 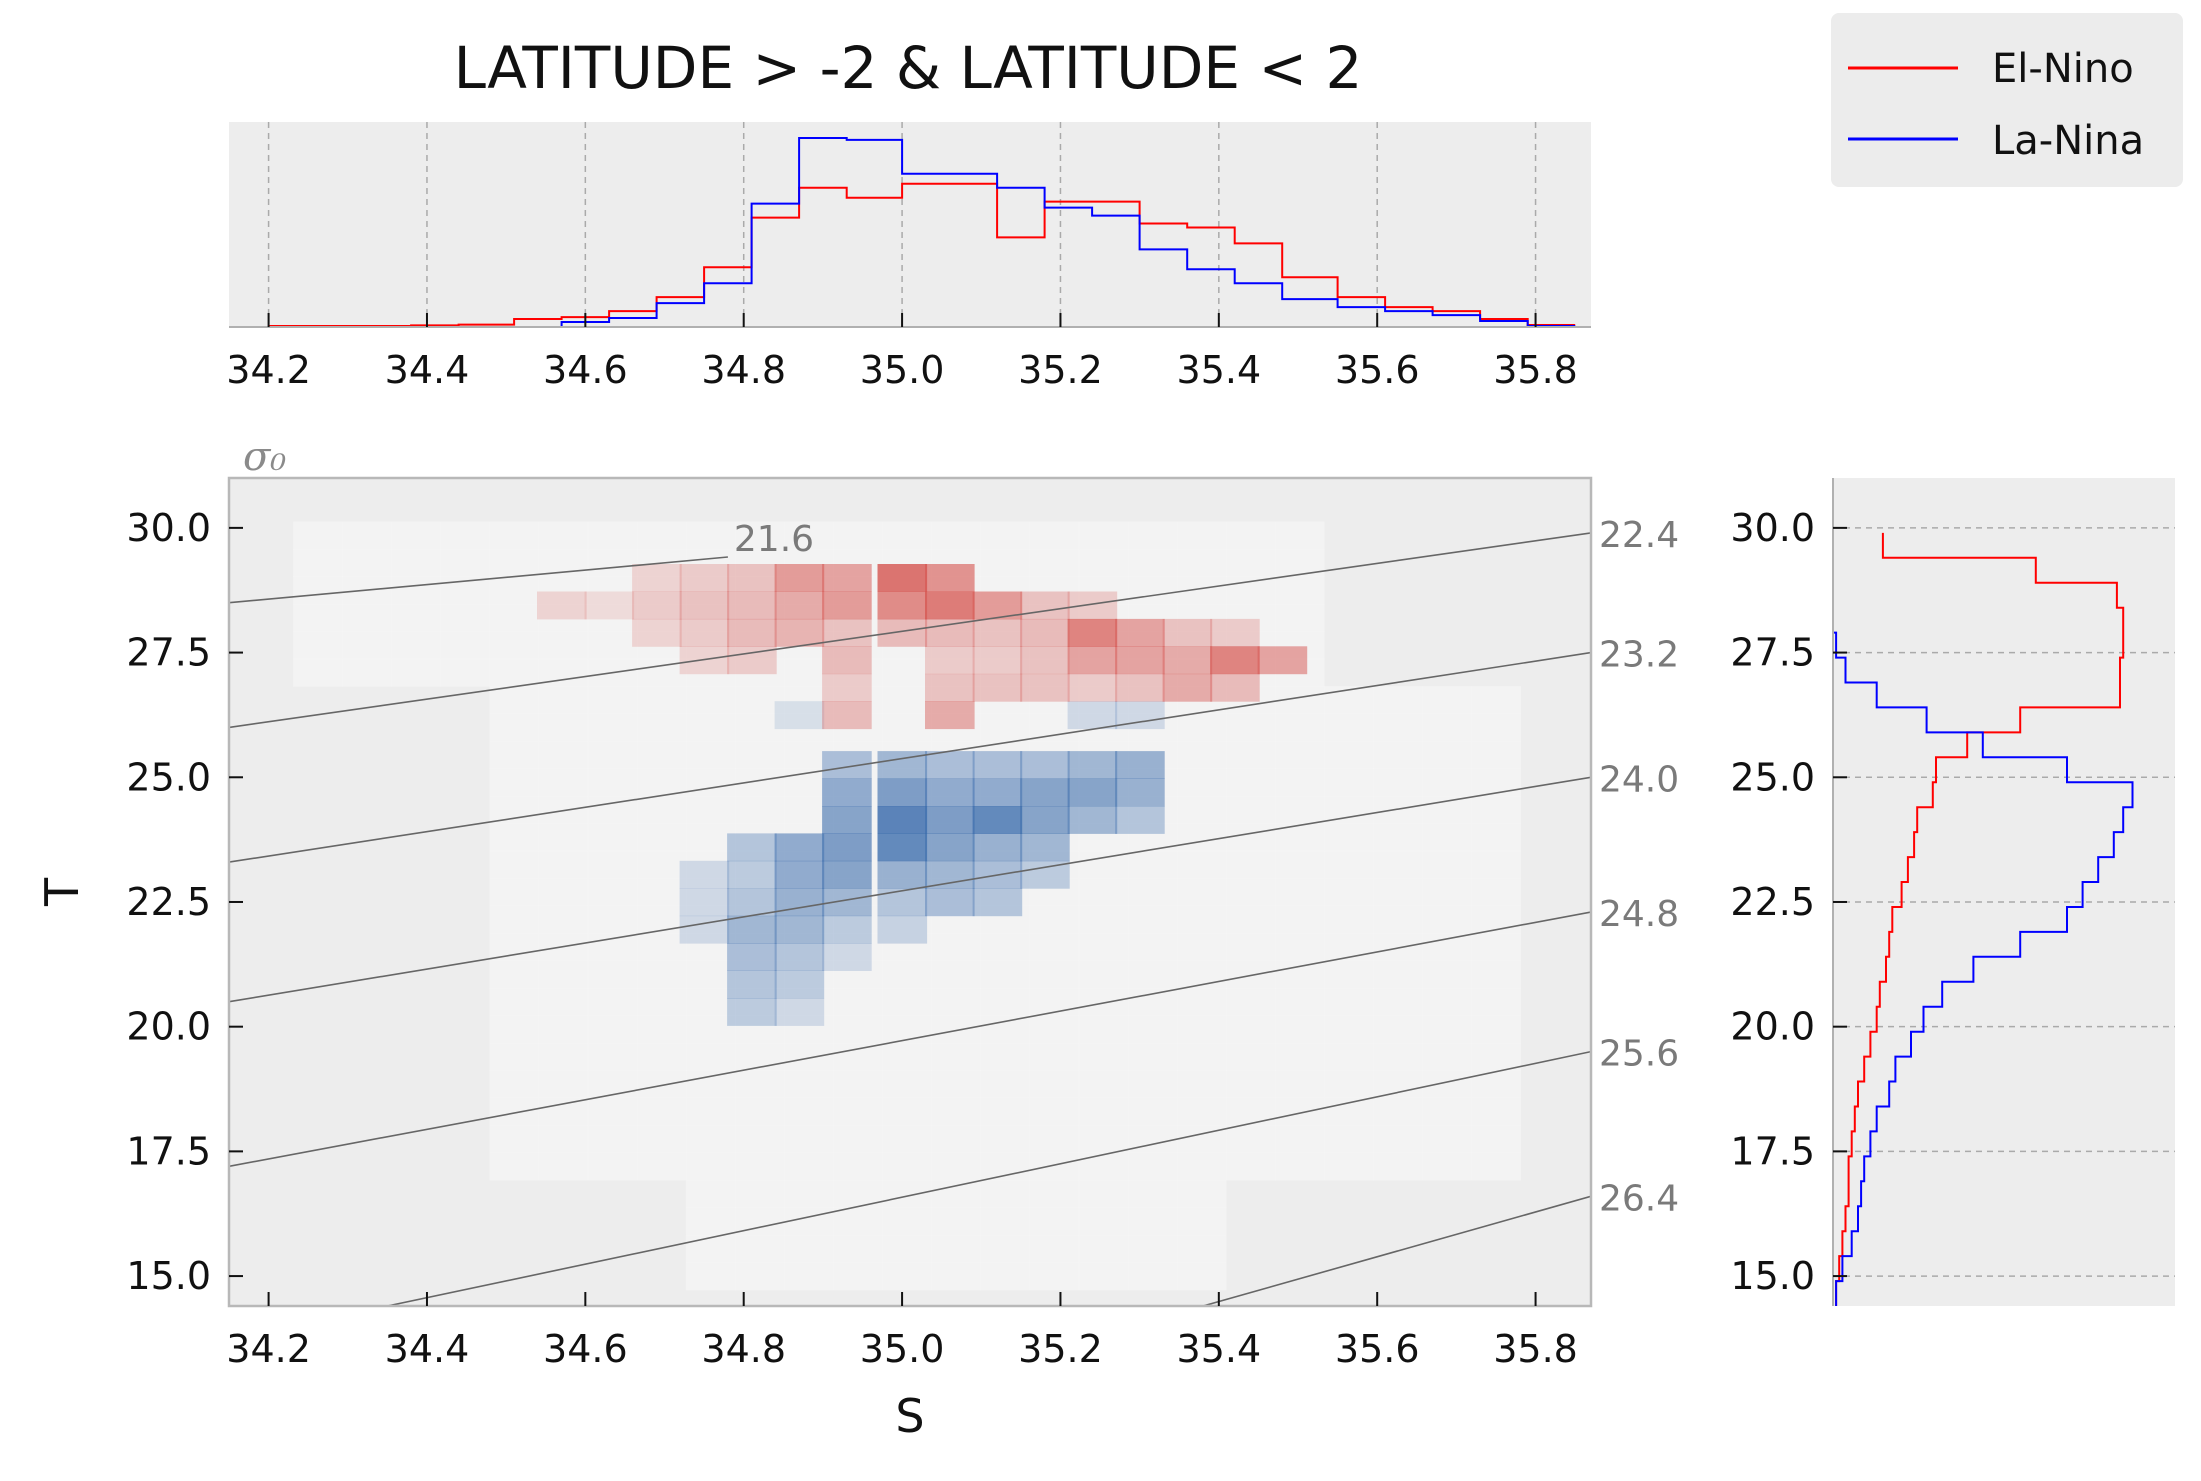 I want to click on x-axis-label: S, so click(x=909, y=1416).